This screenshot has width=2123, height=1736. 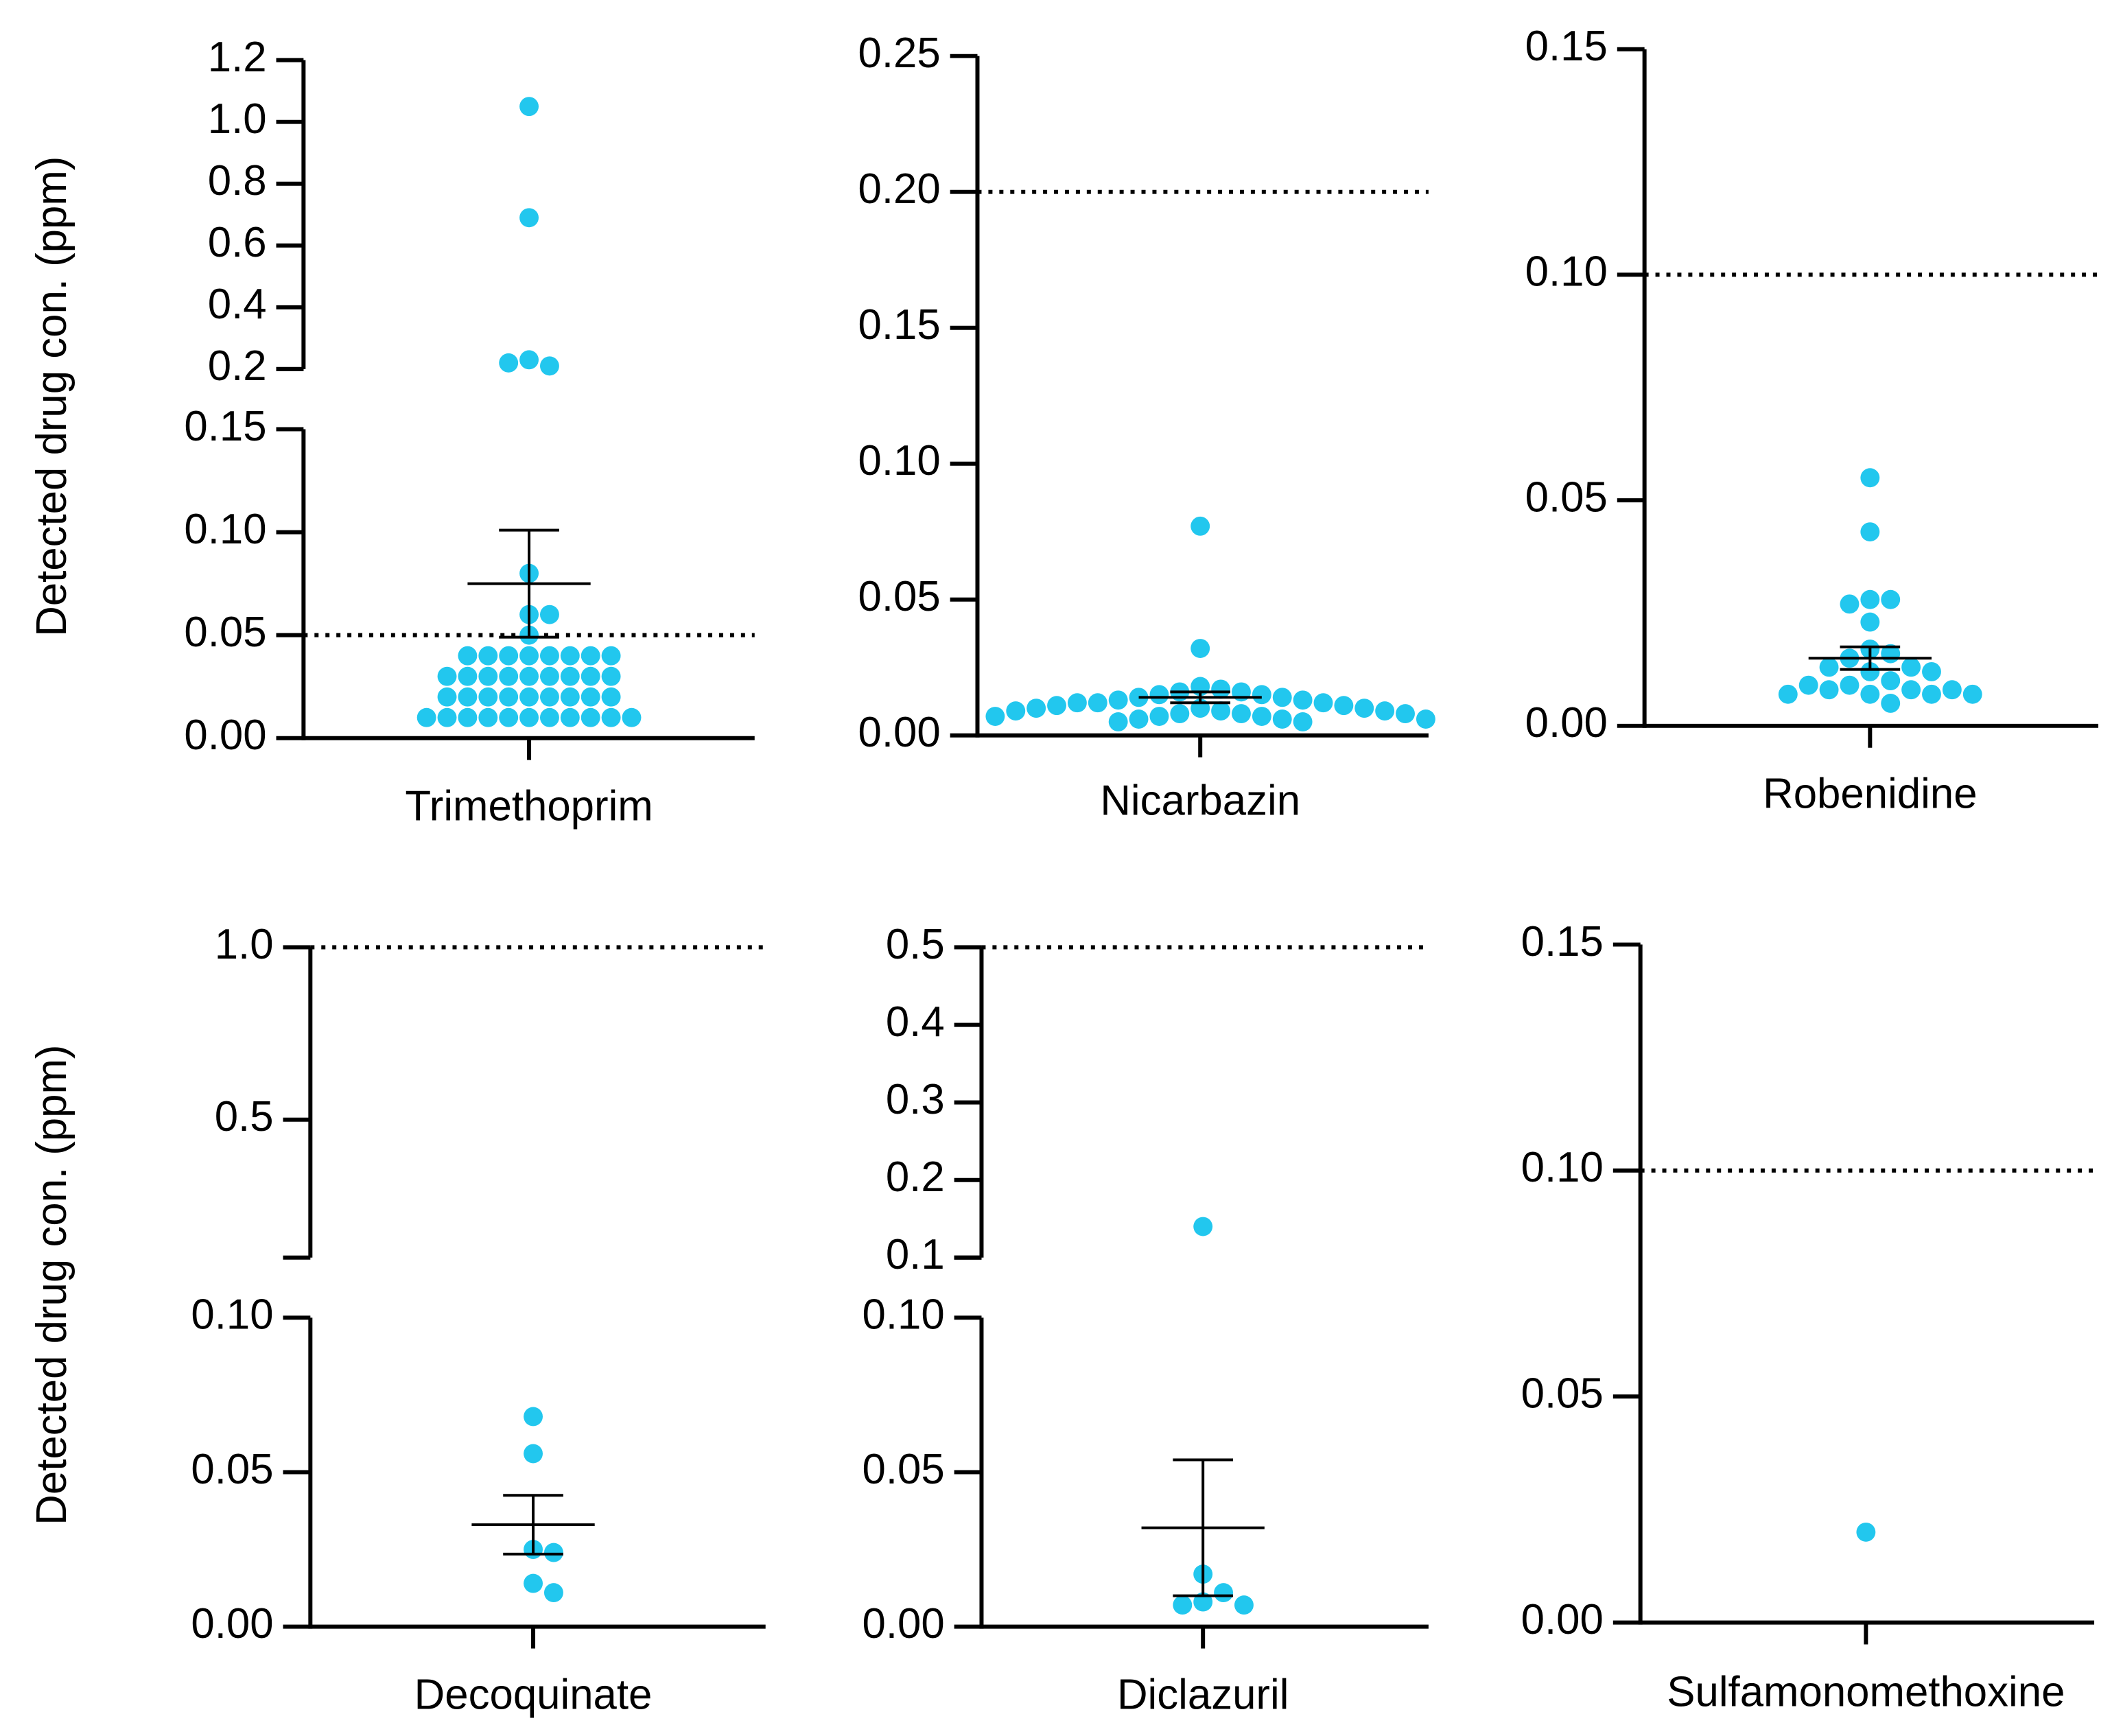 What do you see at coordinates (915, 1255) in the screenshot?
I see `y-tick-label: 0.1` at bounding box center [915, 1255].